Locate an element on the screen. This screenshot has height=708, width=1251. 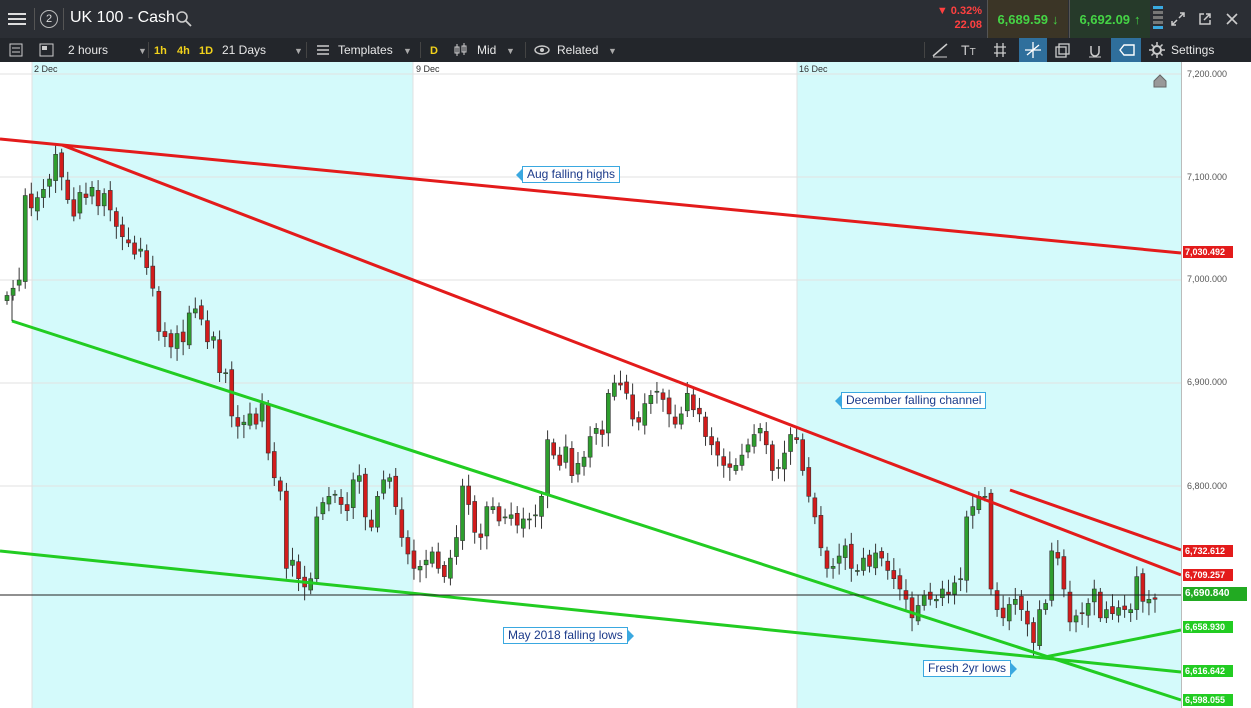
workspace-badge: 2 is located at coordinates (49, 19).